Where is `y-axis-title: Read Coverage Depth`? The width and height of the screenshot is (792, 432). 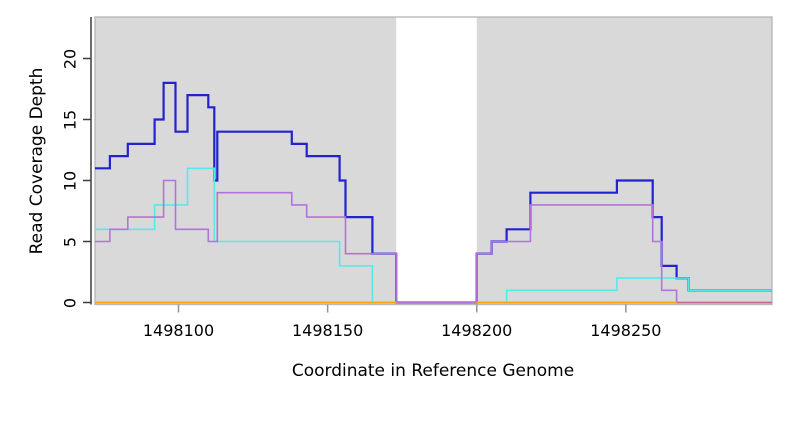
y-axis-title: Read Coverage Depth is located at coordinates (37, 161).